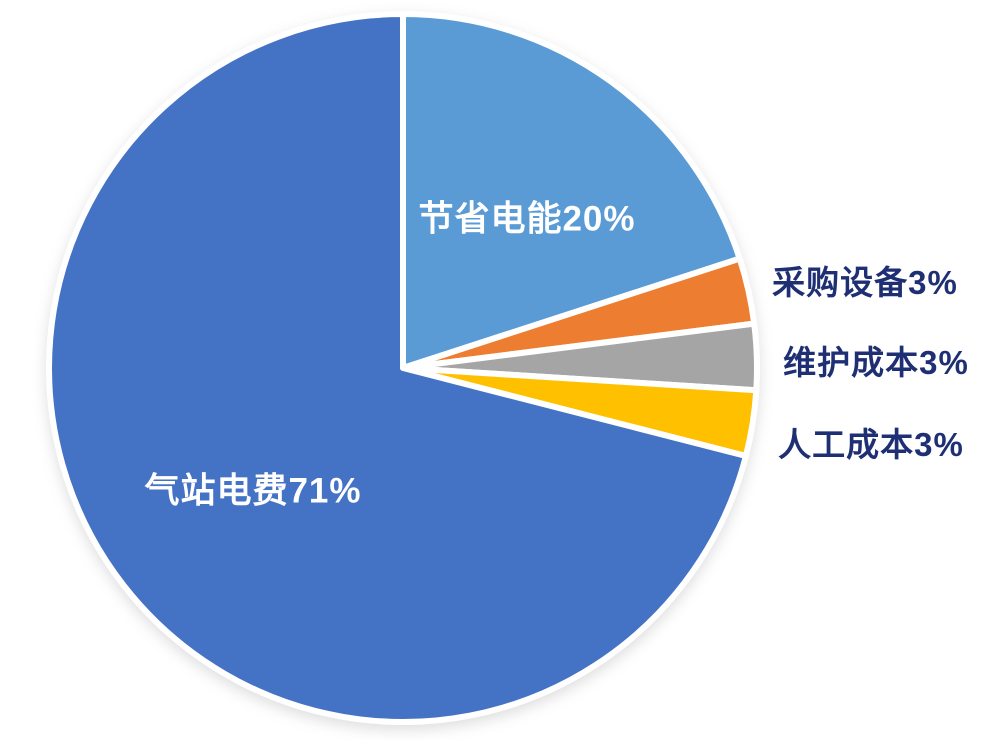 This screenshot has width=1000, height=740. Describe the element at coordinates (527, 219) in the screenshot. I see `slice-label-jiesheng-dianneng: 节省电能20%` at that location.